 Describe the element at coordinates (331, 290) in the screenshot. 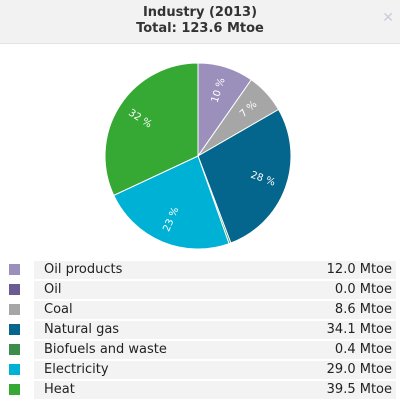

I see `legend-value: 0.0 Mtoe` at that location.